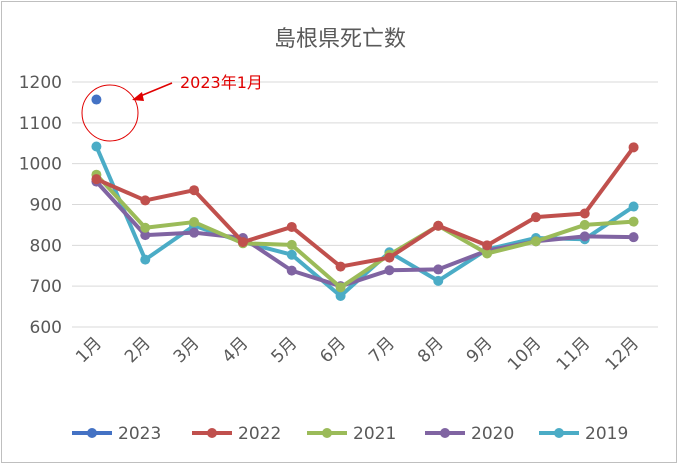  Describe the element at coordinates (40, 83) in the screenshot. I see `y-tick-label: 1200` at that location.